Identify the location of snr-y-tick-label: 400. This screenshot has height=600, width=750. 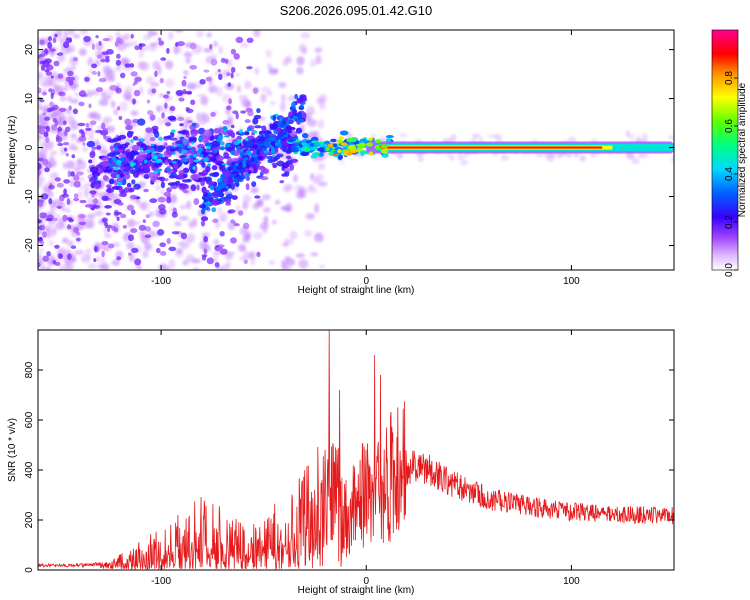
(29, 469).